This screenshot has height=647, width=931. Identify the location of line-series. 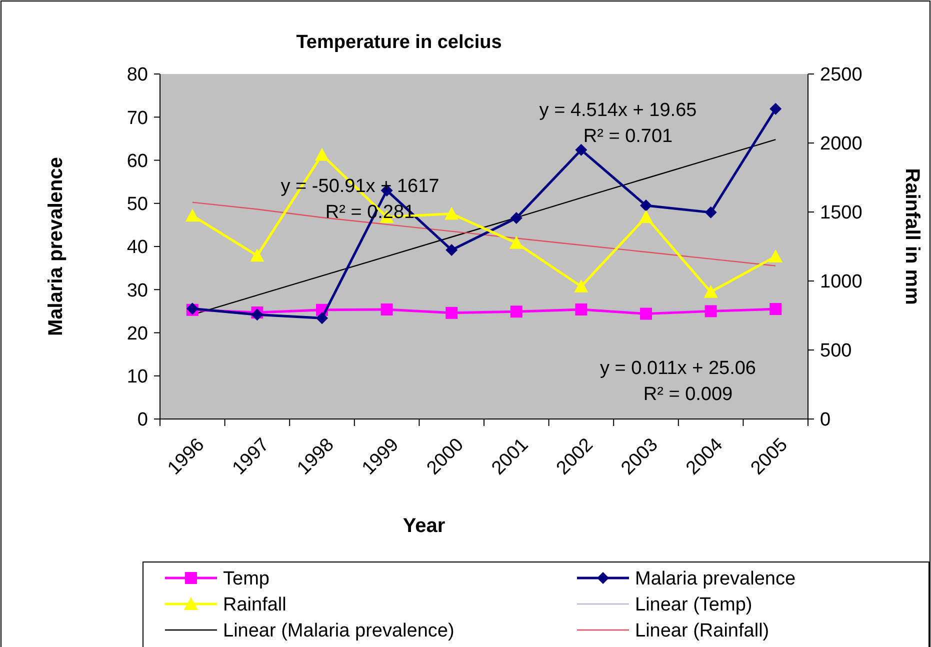
(484, 234).